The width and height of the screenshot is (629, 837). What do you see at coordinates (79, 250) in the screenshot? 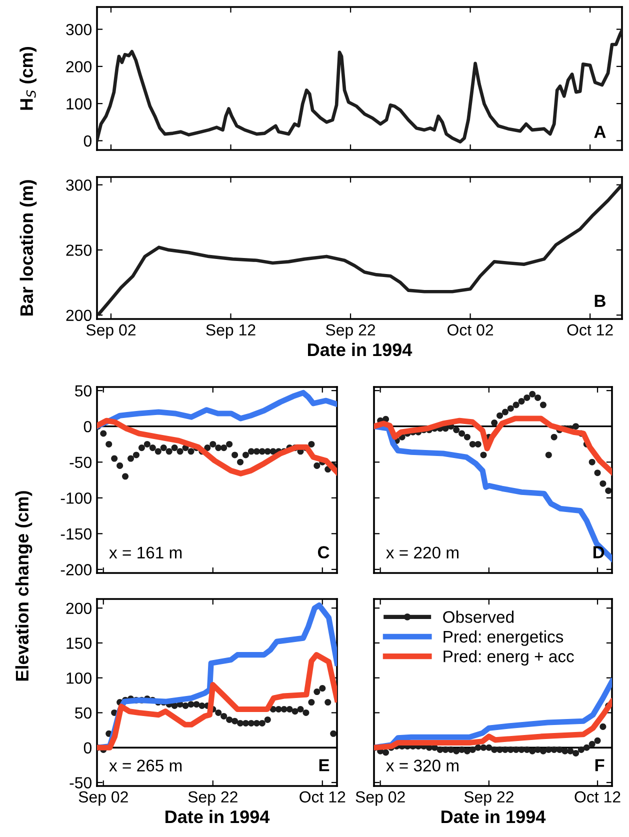
I see `y-tick-label: 250` at bounding box center [79, 250].